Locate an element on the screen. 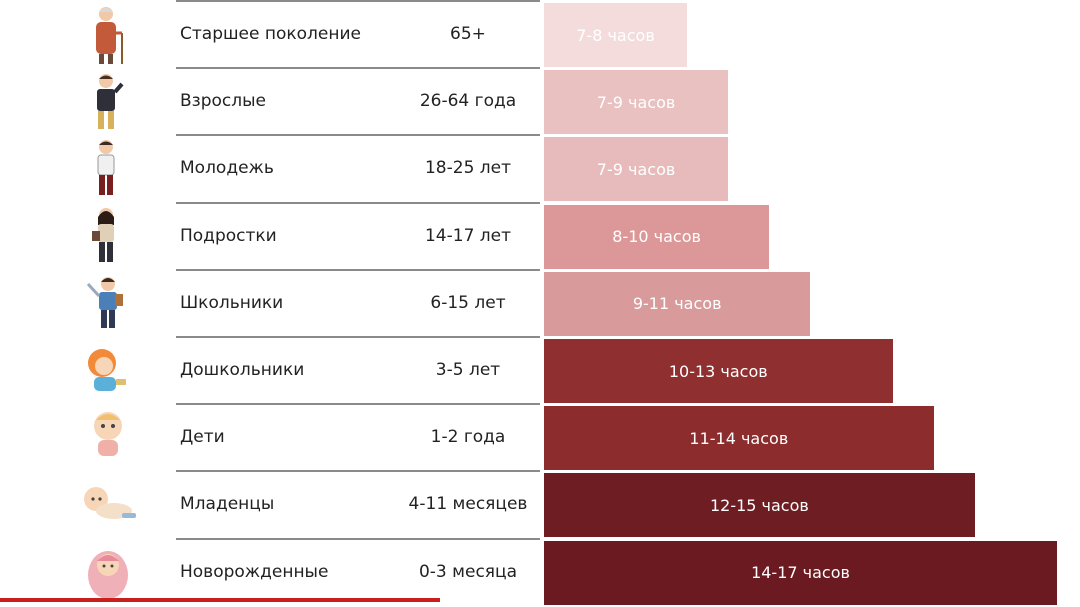 The height and width of the screenshot is (607, 1080). sleep-bar: 9-11 часов is located at coordinates (677, 303).